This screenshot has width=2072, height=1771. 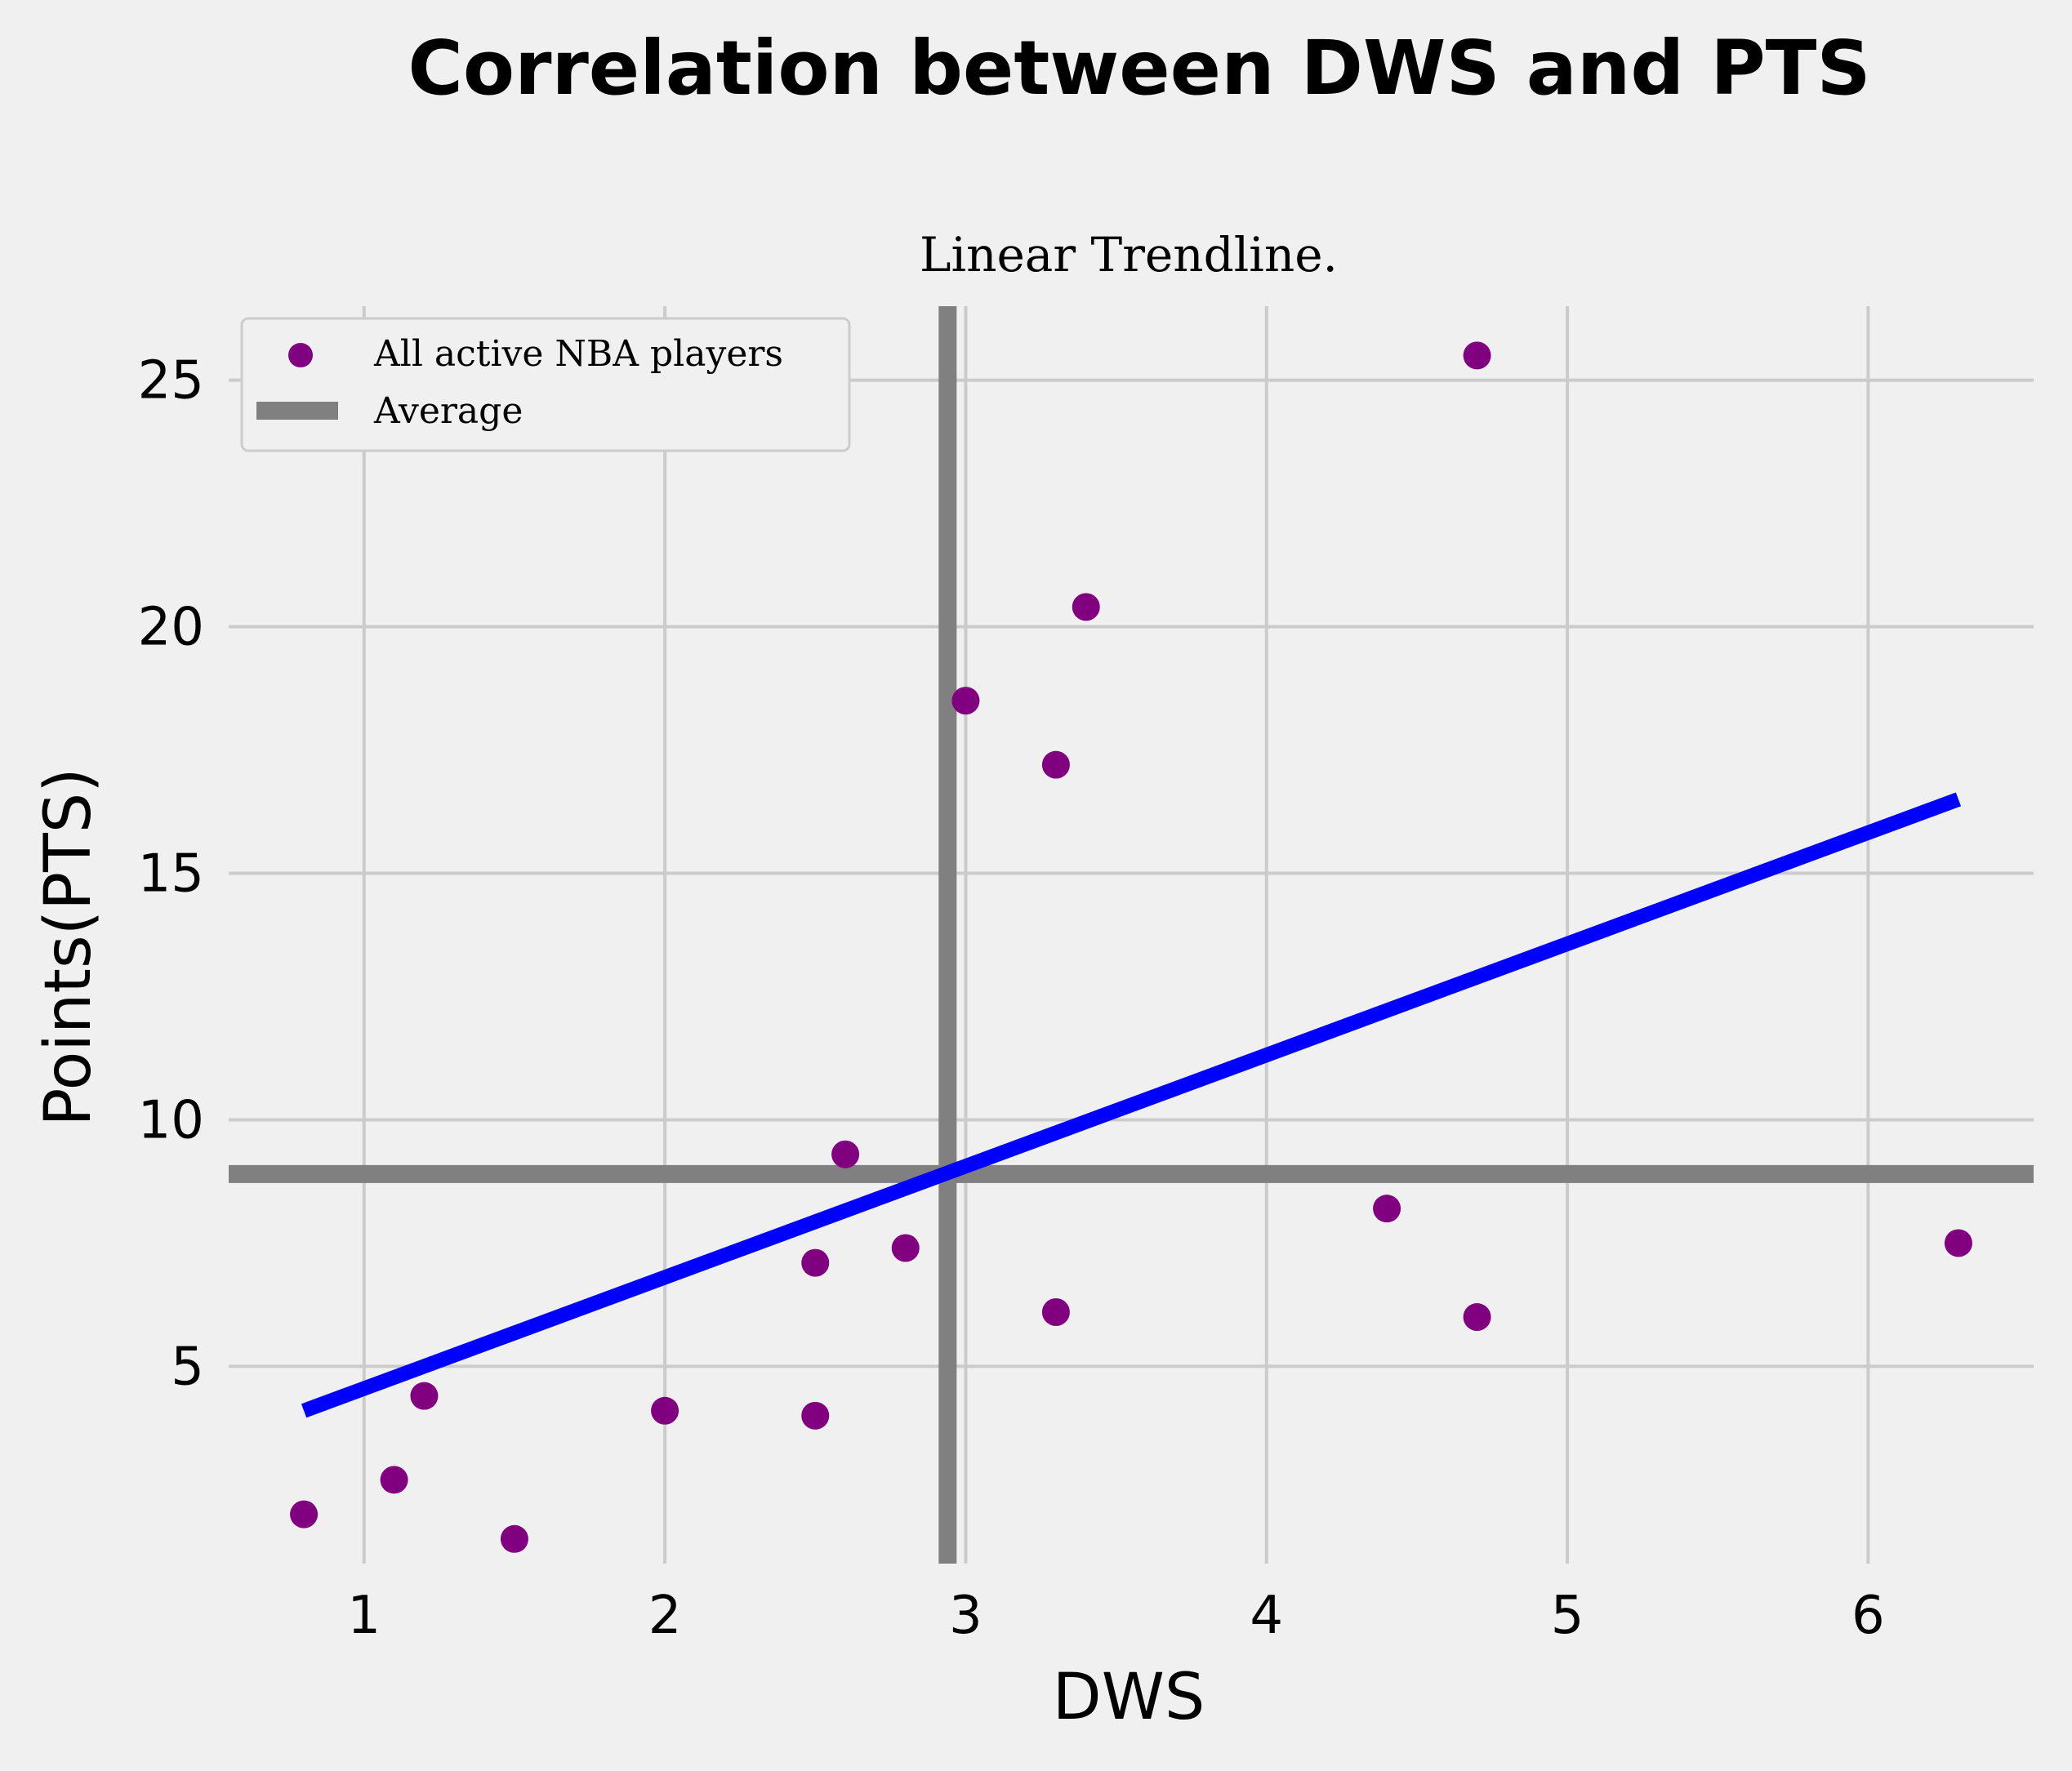 I want to click on x-tick-label: 4, so click(x=1266, y=1616).